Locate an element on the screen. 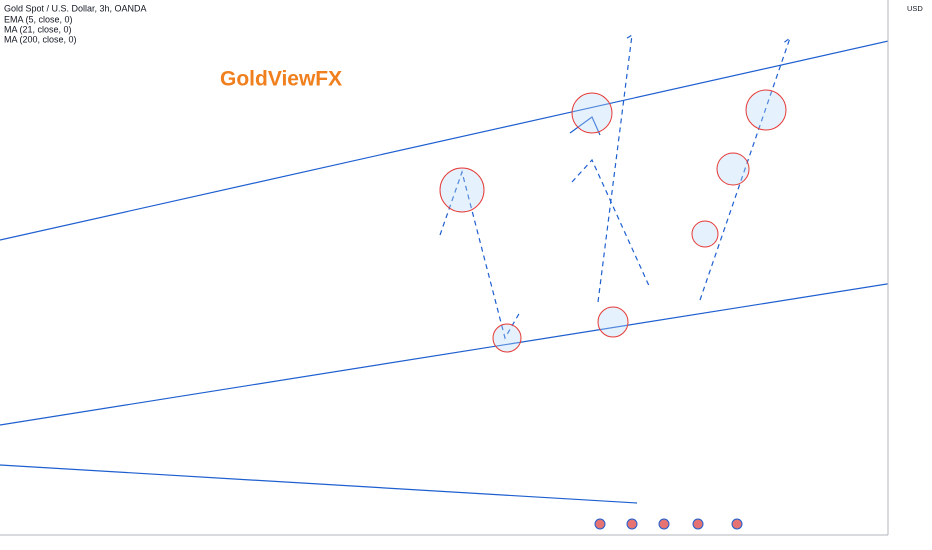  legend-entry: EMA (5, close, 0) is located at coordinates (38, 19).